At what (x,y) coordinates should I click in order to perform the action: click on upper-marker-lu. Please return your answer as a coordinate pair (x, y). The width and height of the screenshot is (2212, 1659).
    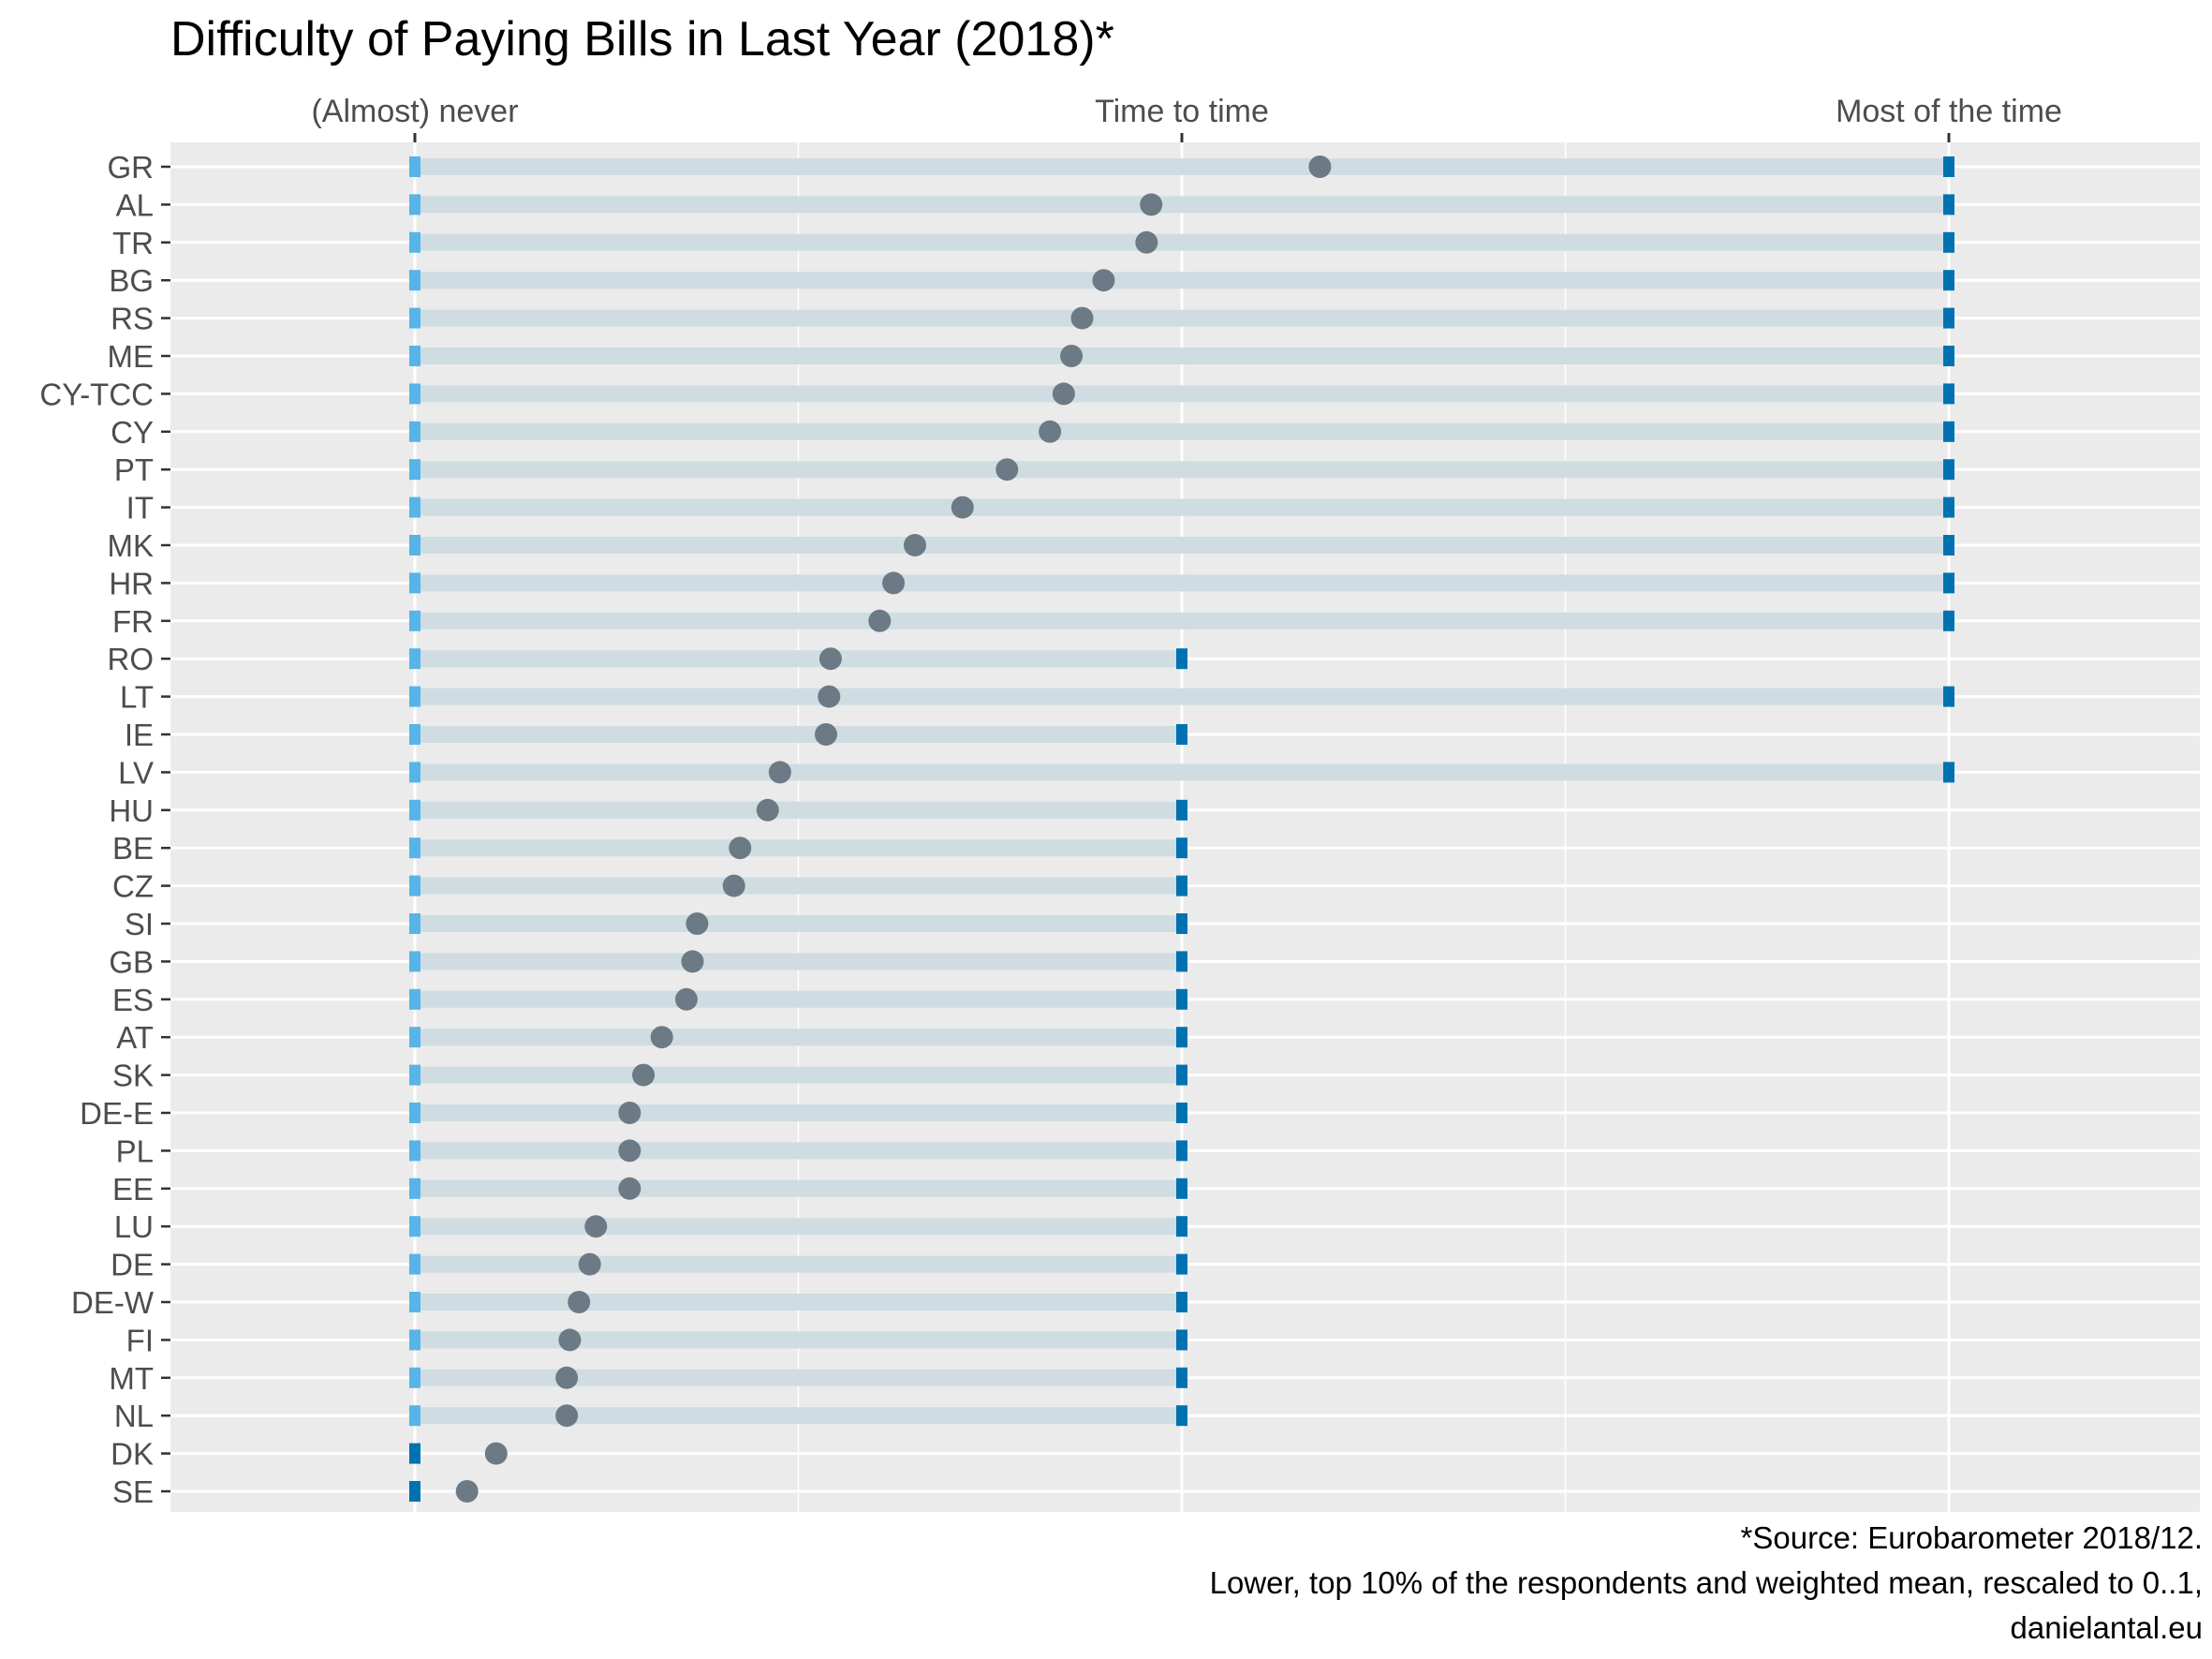
    Looking at the image, I should click on (1182, 1226).